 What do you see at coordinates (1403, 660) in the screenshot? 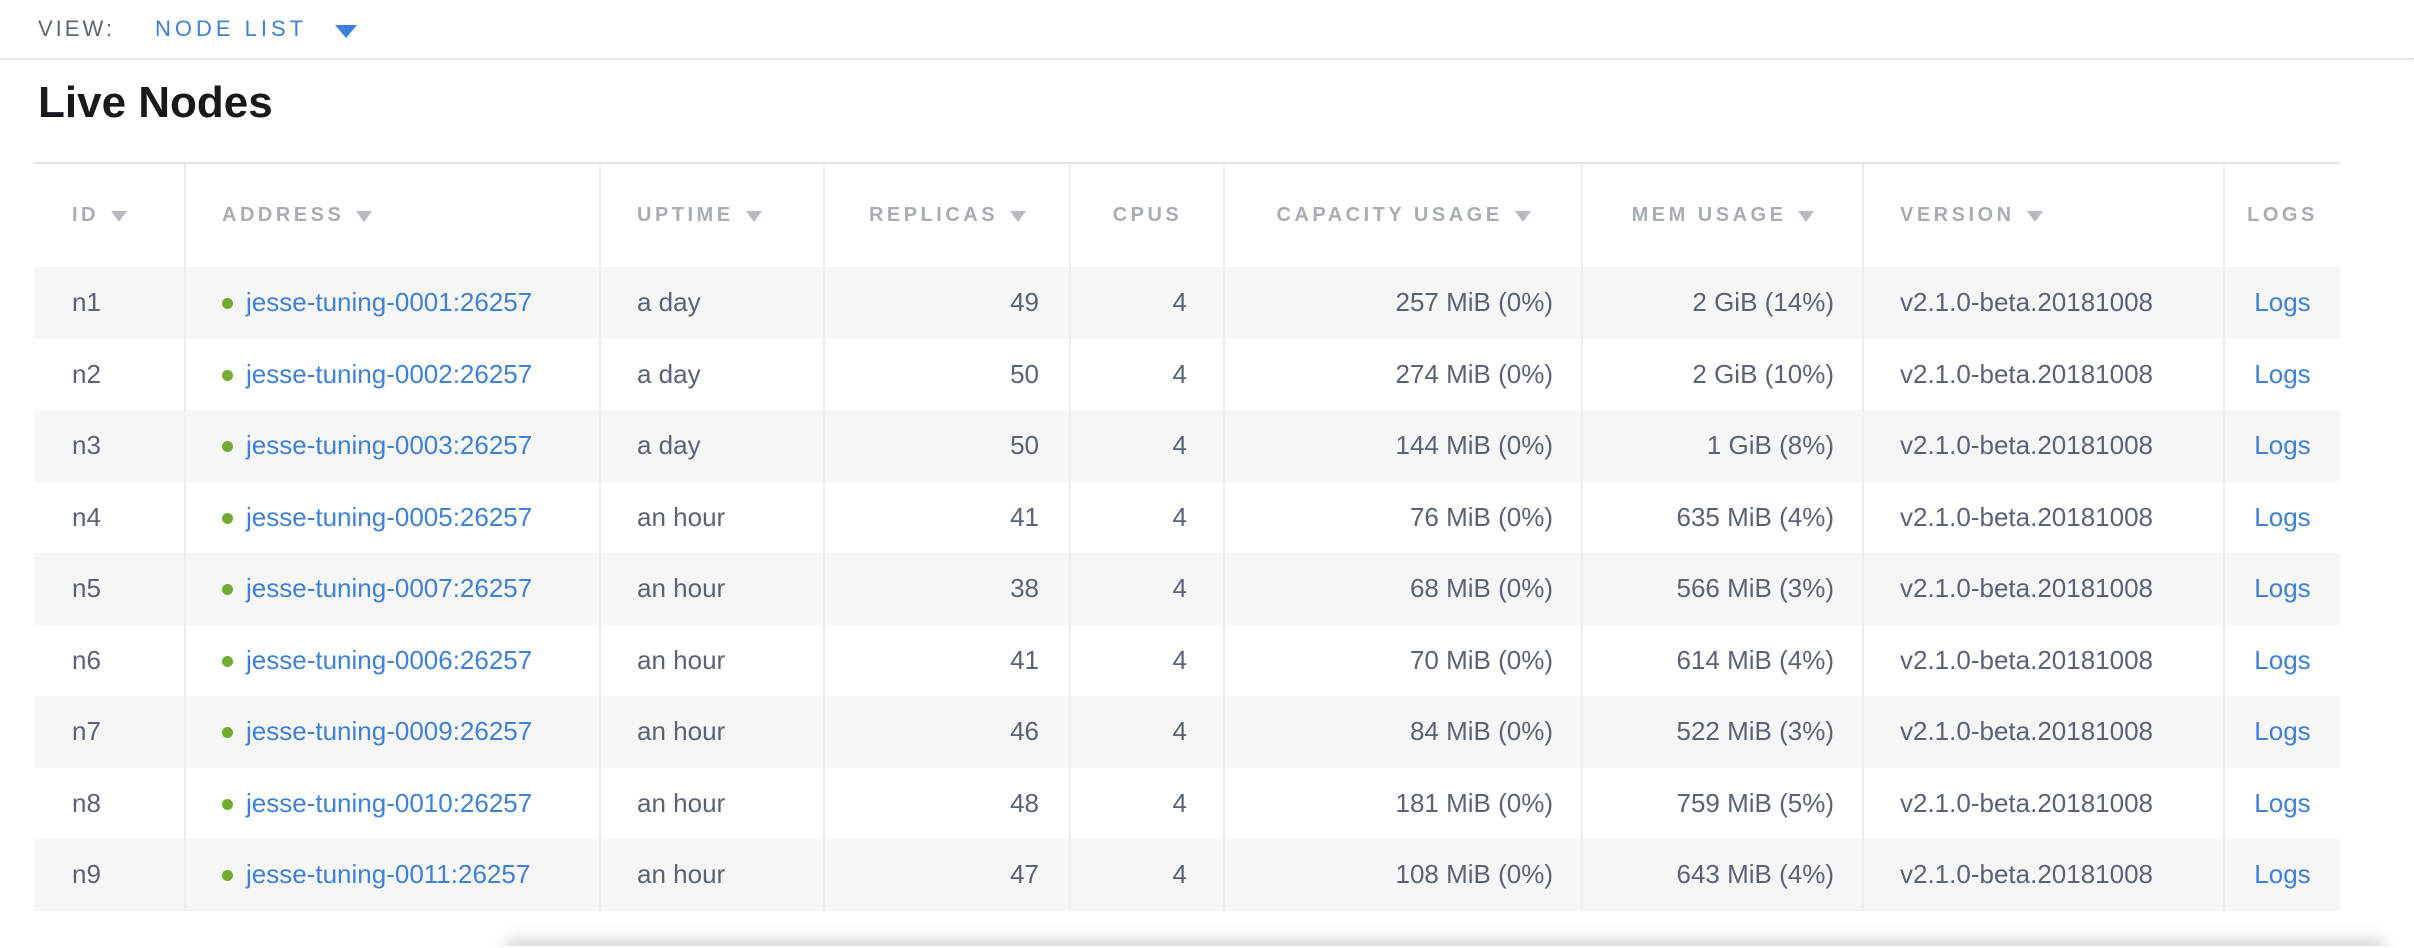
I see `cell-capacity: 70 MiB (0%)` at bounding box center [1403, 660].